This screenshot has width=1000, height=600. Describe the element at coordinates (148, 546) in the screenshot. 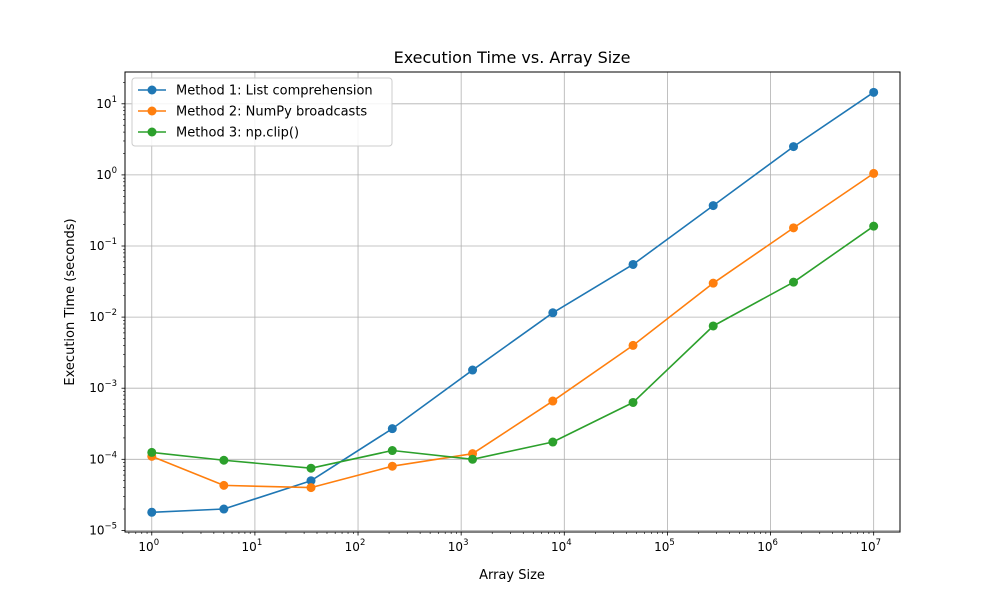

I see `x-tick-label: 10⁰` at that location.